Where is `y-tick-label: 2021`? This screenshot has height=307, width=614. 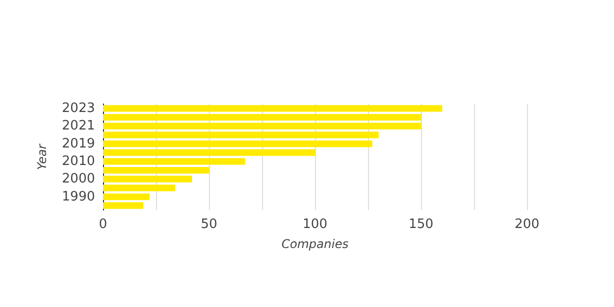
y-tick-label: 2021 is located at coordinates (78, 126).